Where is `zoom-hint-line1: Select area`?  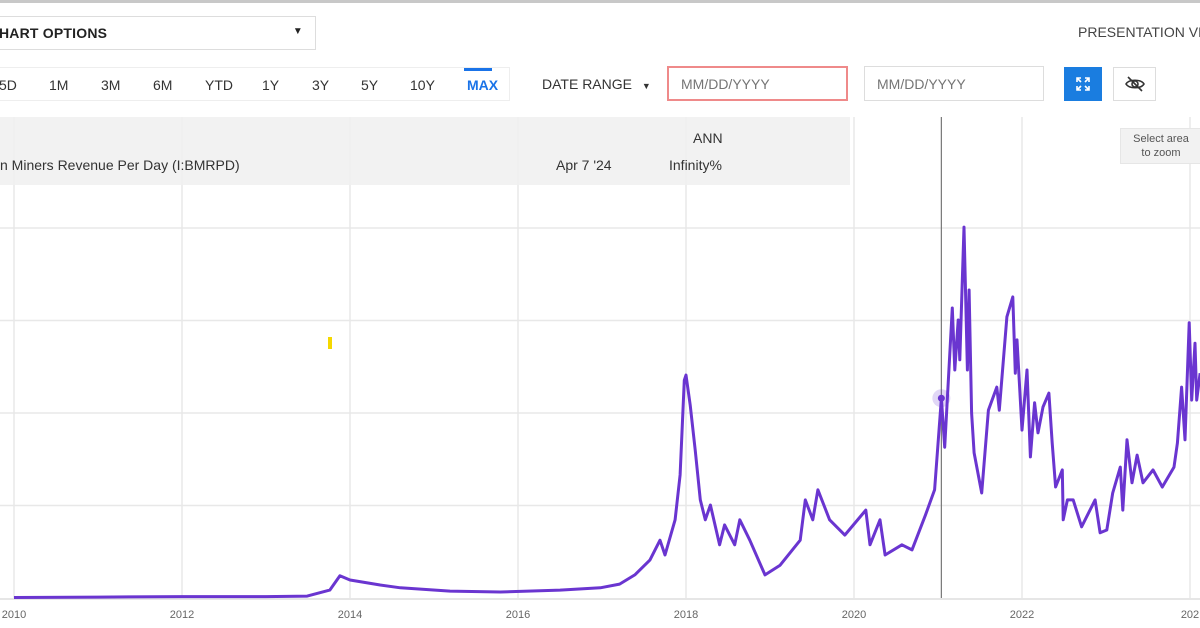
zoom-hint-line1: Select area is located at coordinates (1161, 139).